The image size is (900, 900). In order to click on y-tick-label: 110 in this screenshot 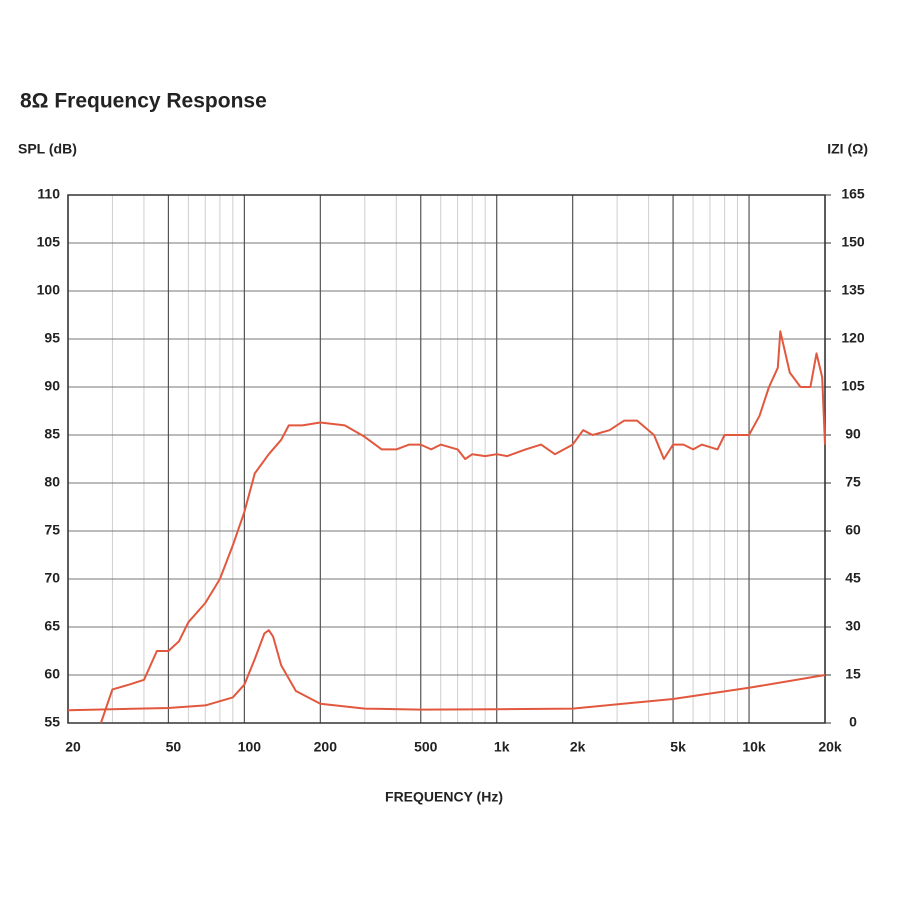, I will do `click(48, 194)`.